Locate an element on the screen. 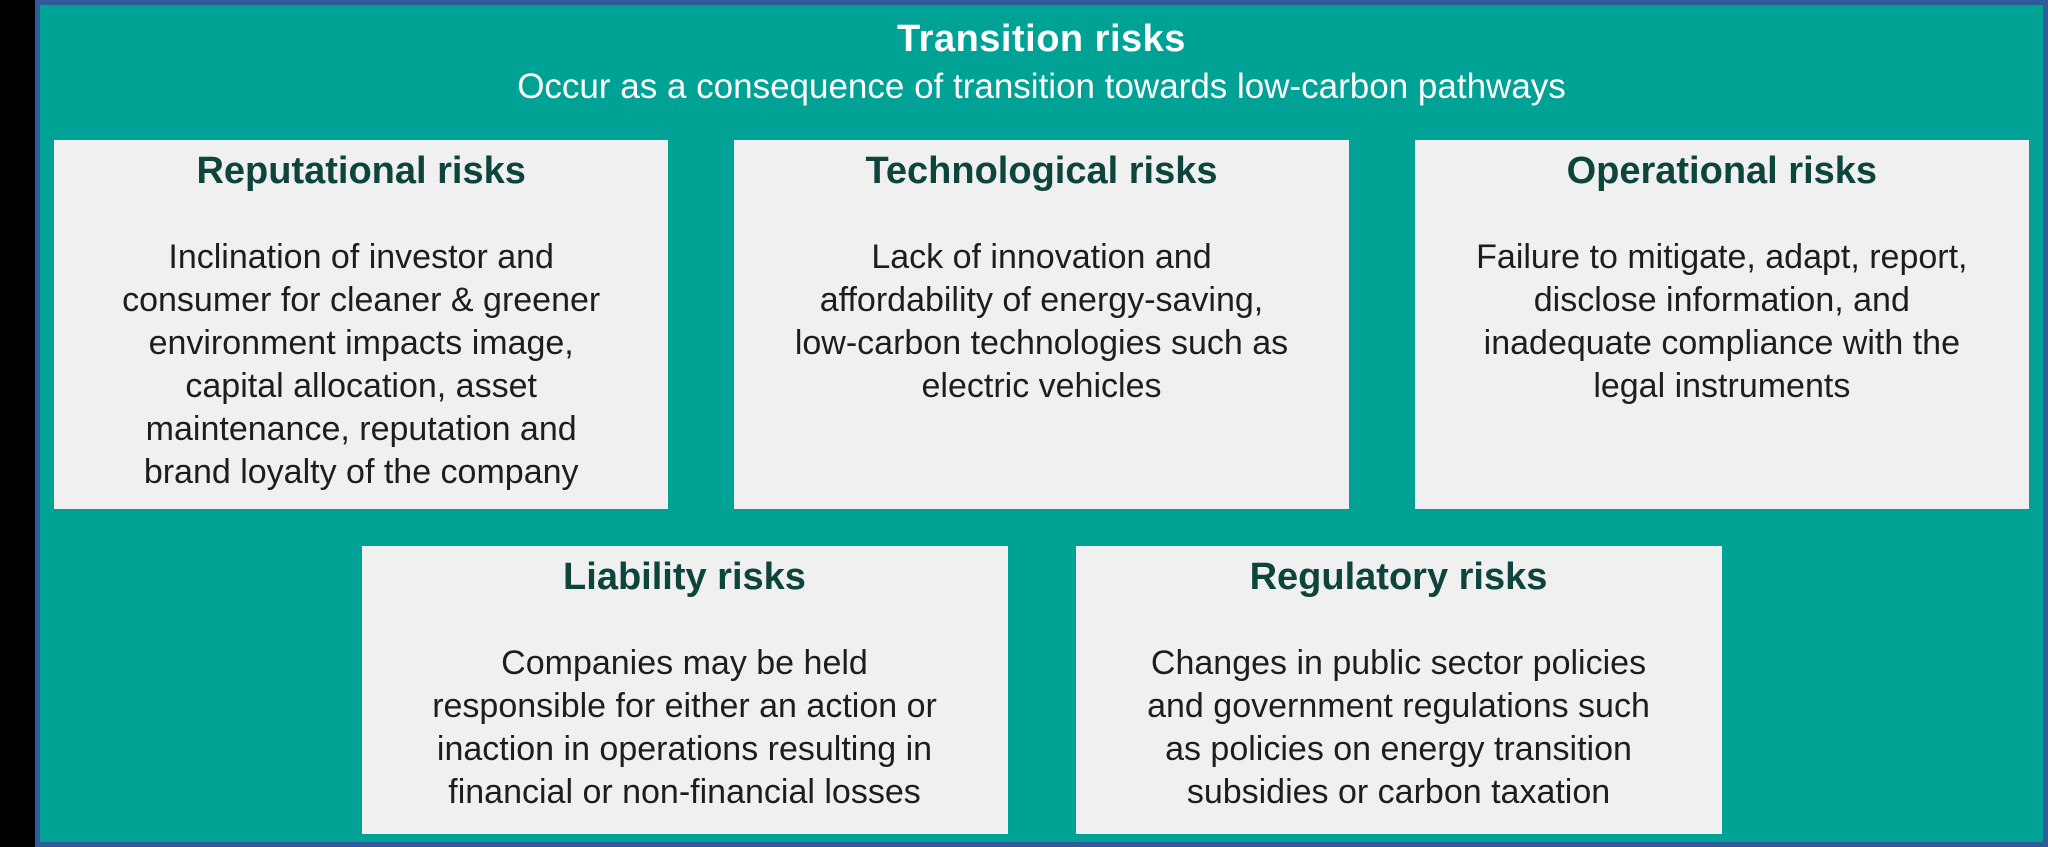 The image size is (2048, 847). risk-box-title: Operational risks is located at coordinates (1722, 171).